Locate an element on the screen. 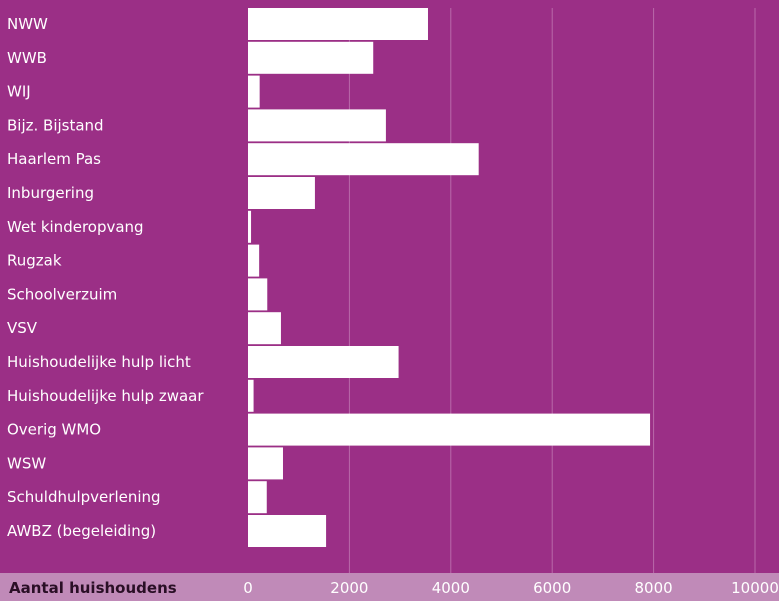 This screenshot has height=601, width=779. x-axis-title: Aantal huishoudens is located at coordinates (93, 588).